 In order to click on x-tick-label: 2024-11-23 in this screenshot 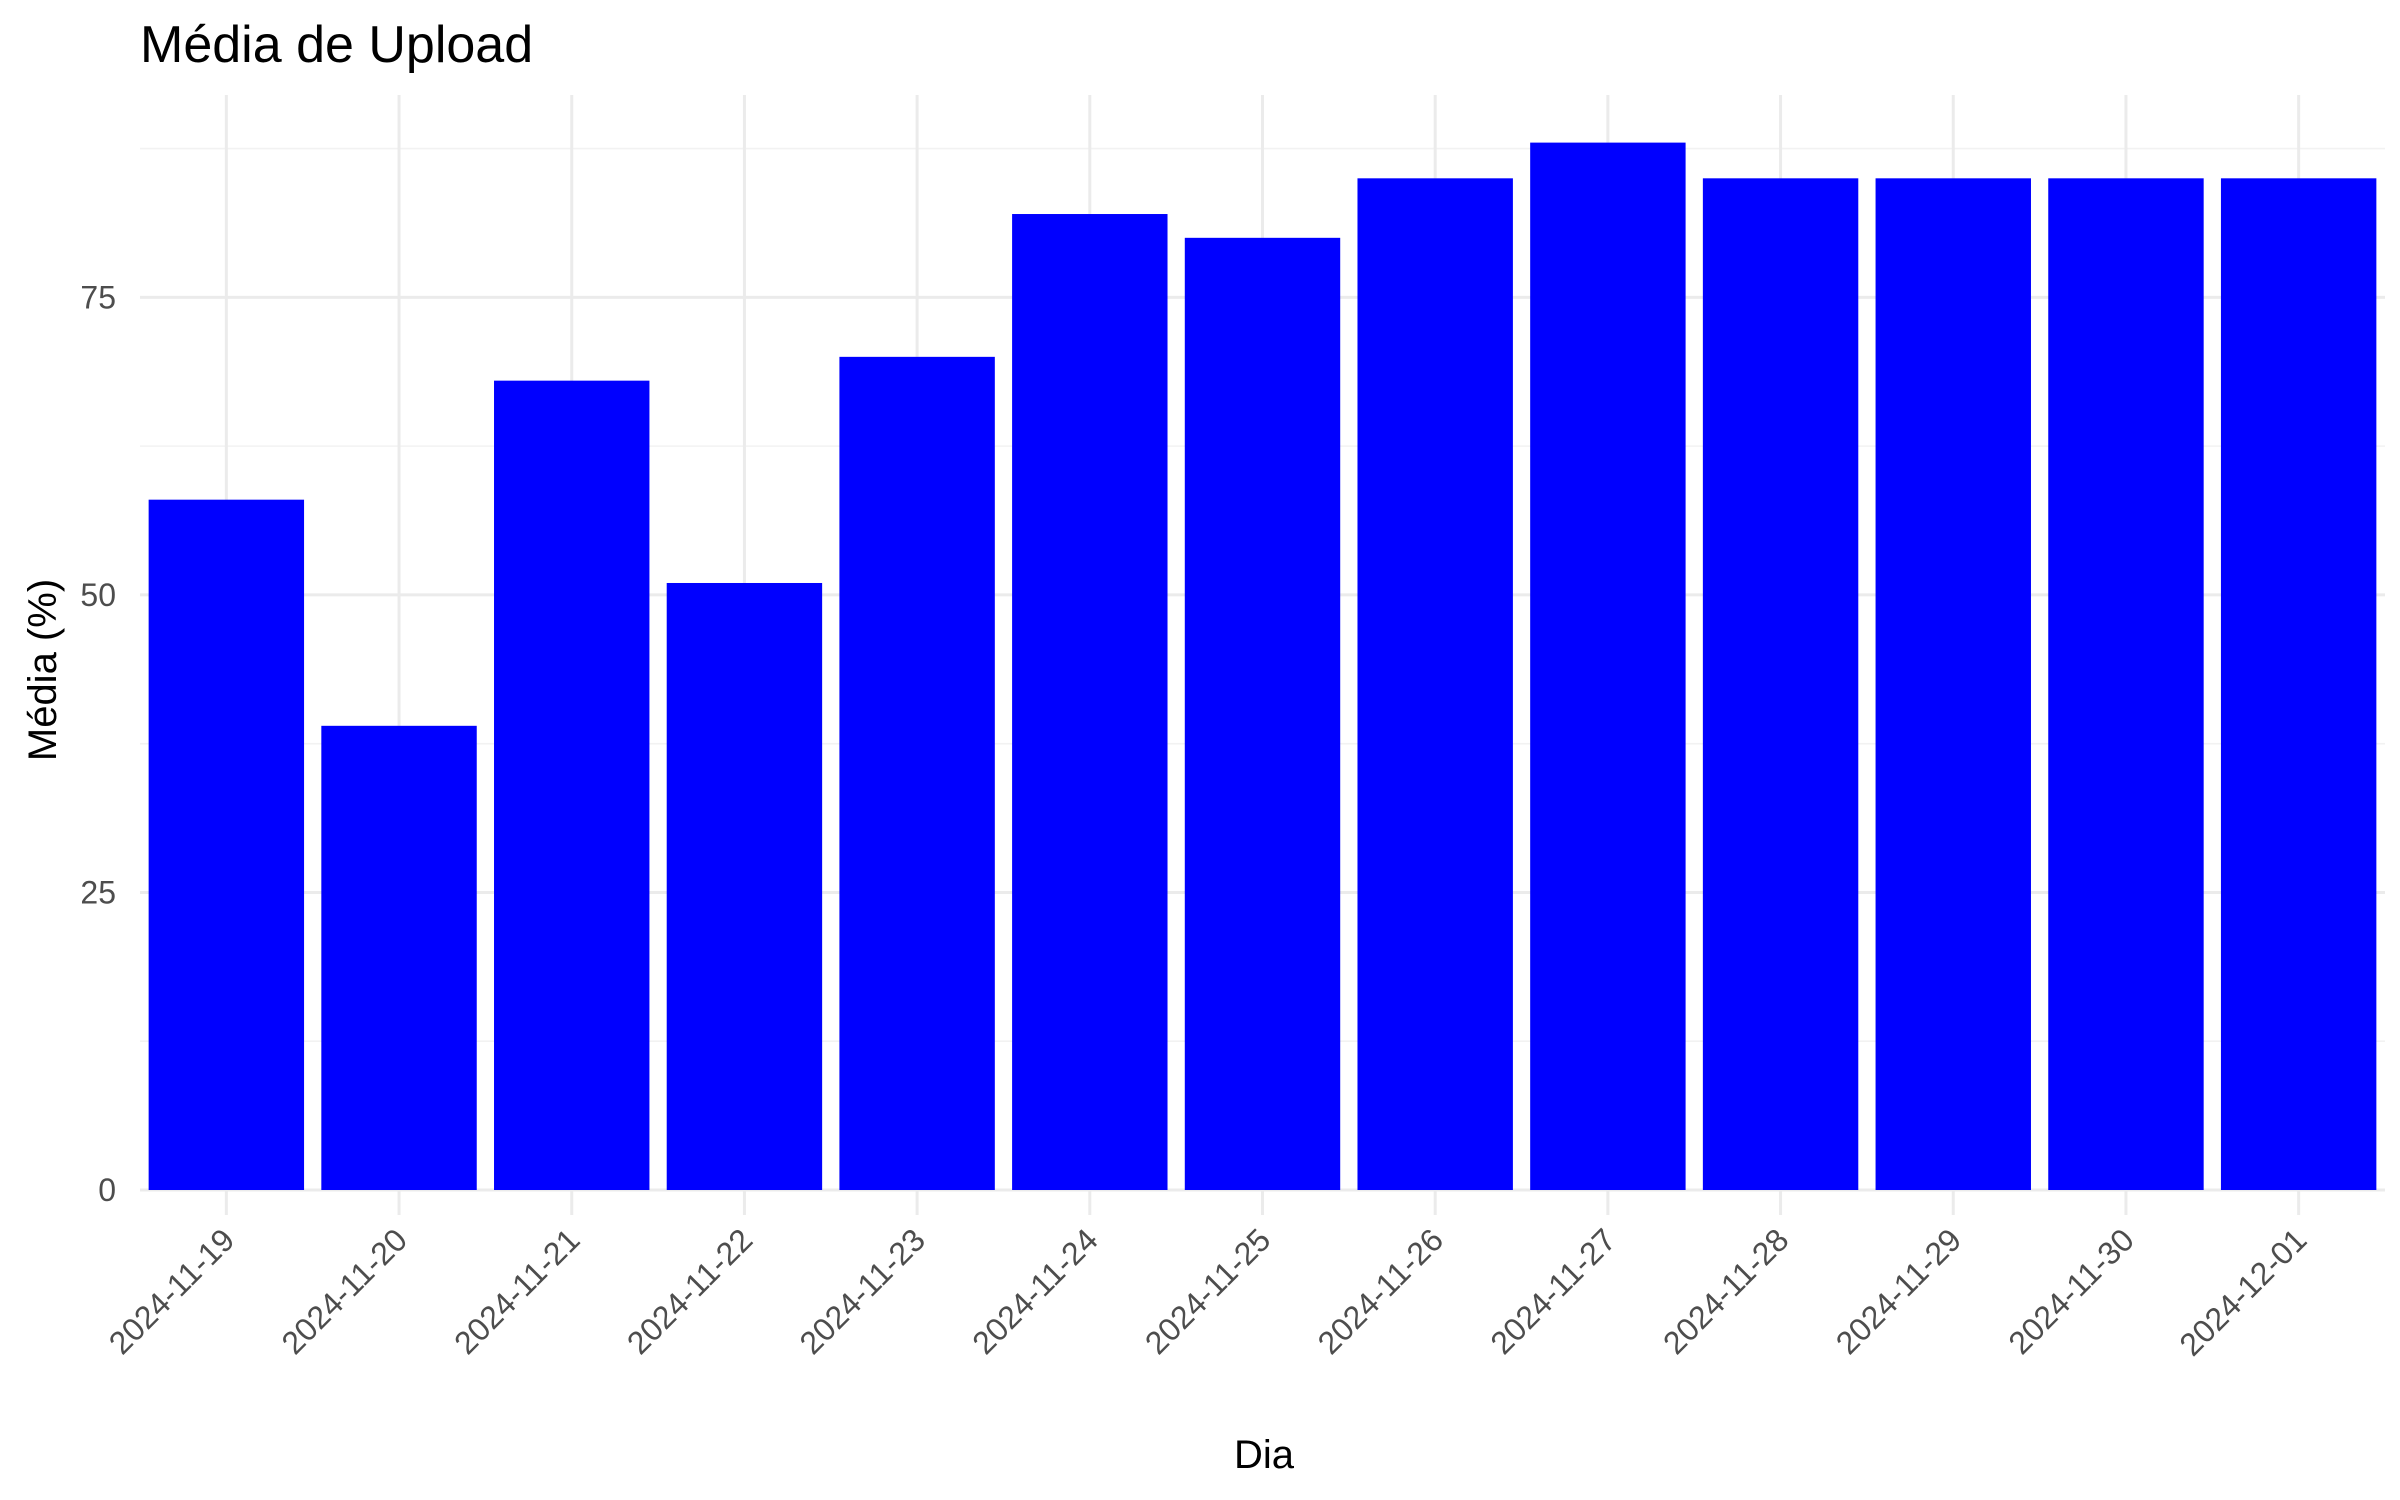, I will do `click(863, 1291)`.